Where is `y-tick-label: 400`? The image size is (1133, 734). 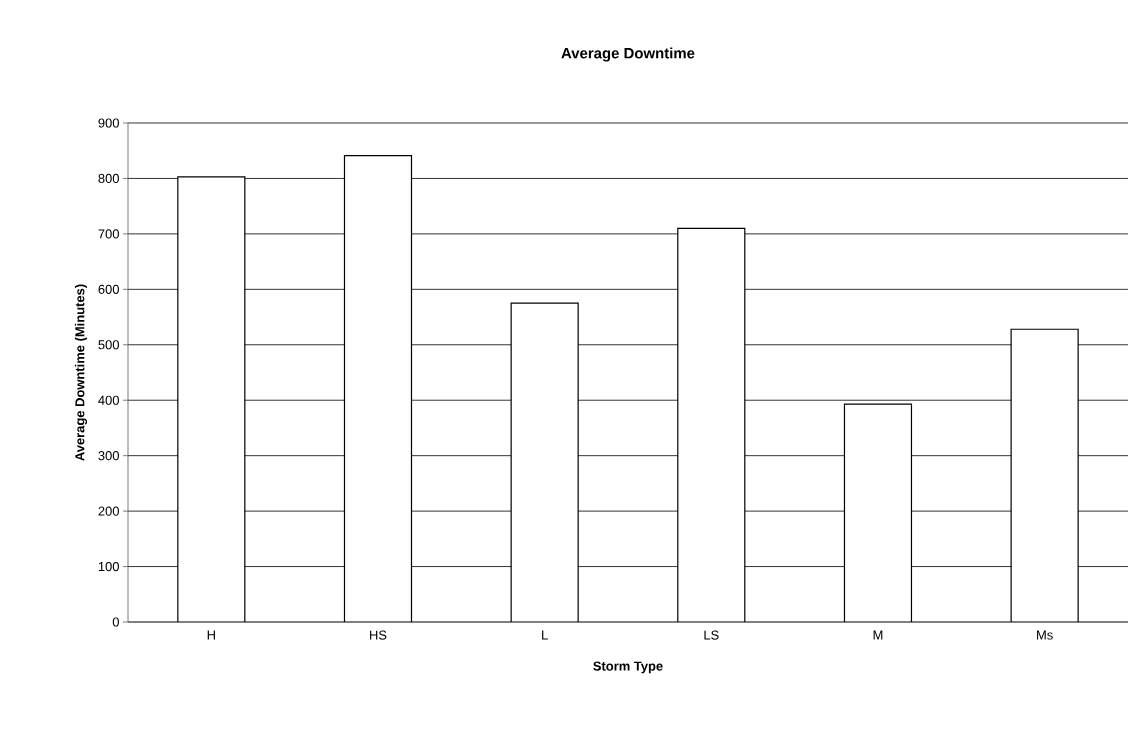 y-tick-label: 400 is located at coordinates (108, 400).